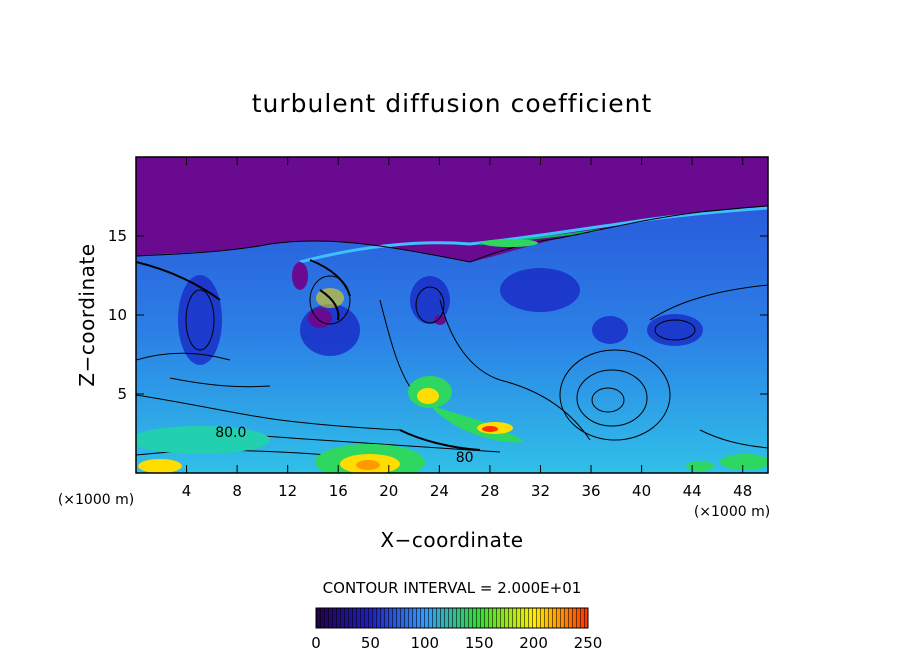 The height and width of the screenshot is (658, 904). Describe the element at coordinates (344, 445) in the screenshot. I see `contour-labels: 80.0 80` at that location.